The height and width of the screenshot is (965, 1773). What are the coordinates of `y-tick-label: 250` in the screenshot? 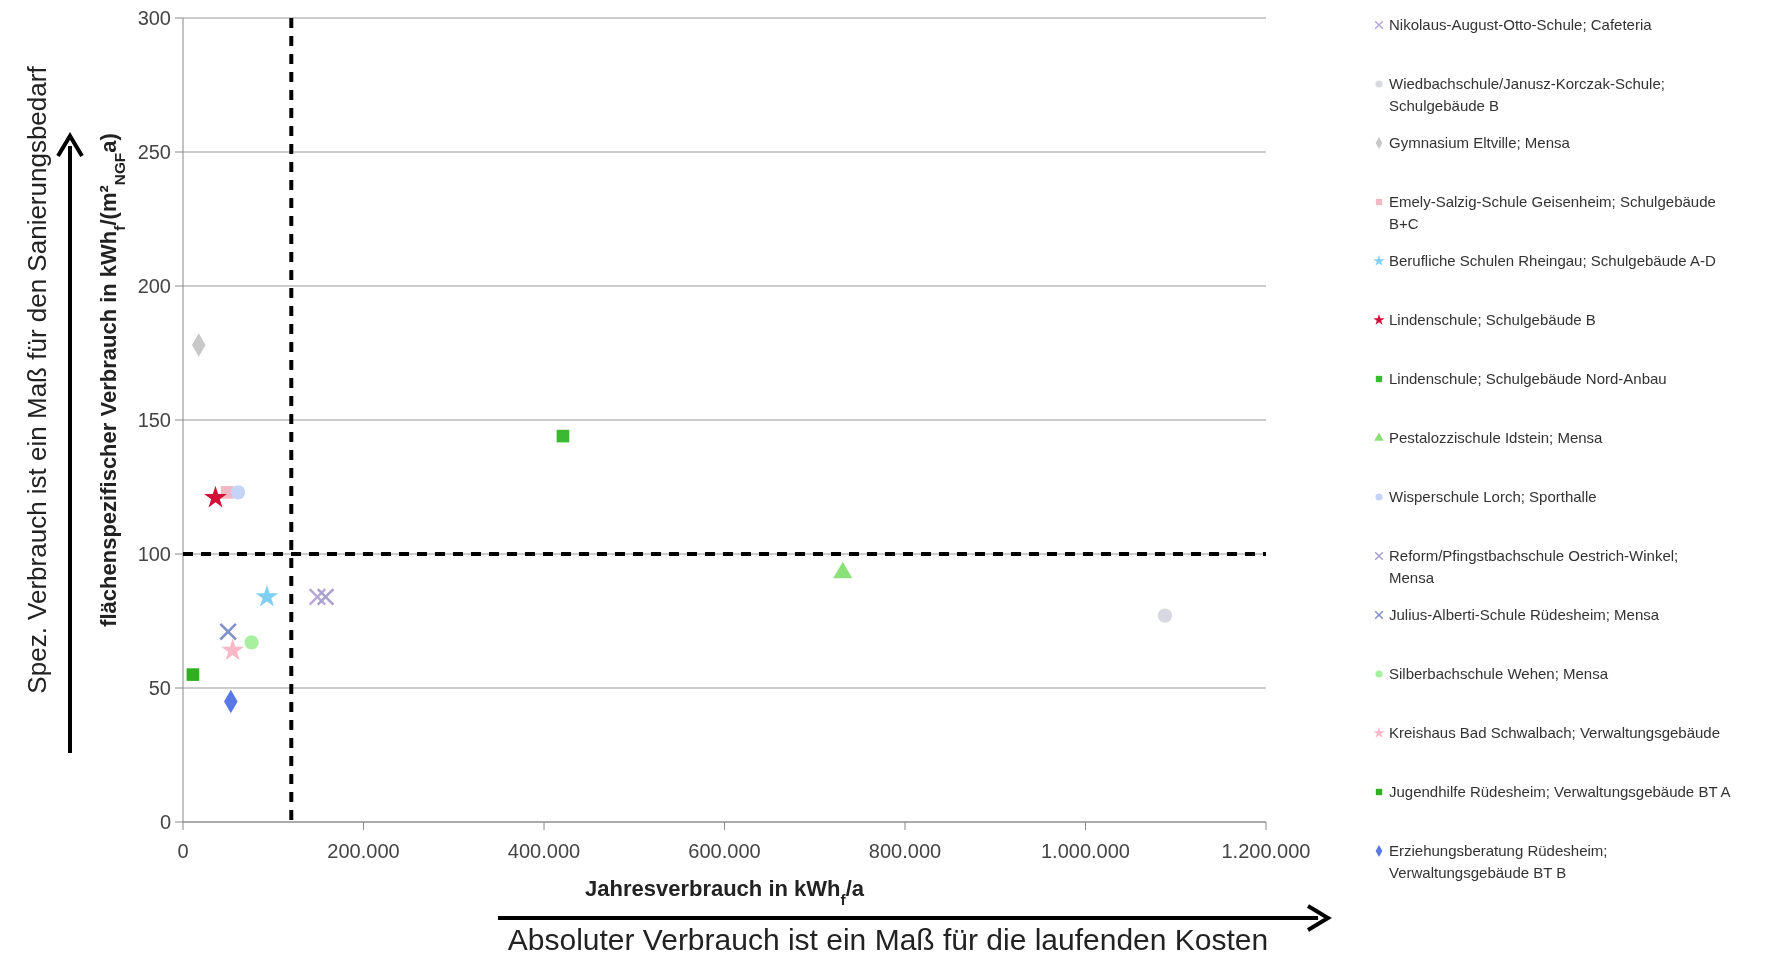 It's located at (154, 152).